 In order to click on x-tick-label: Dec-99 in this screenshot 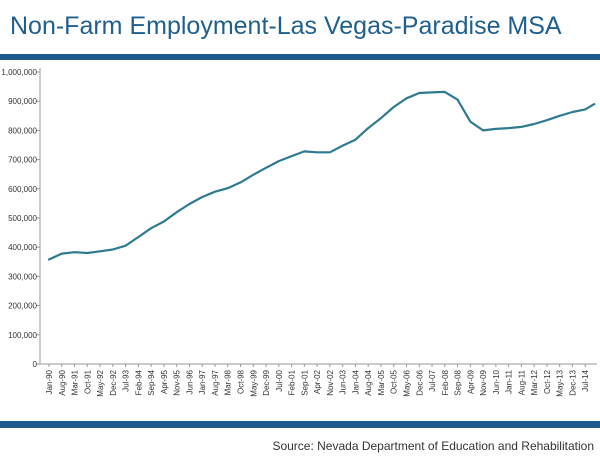, I will do `click(266, 382)`.